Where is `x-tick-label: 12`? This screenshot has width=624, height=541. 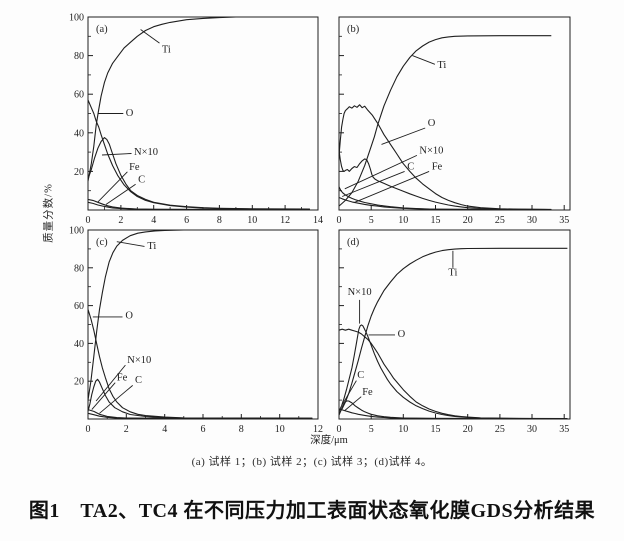
x-tick-label: 12 is located at coordinates (285, 220).